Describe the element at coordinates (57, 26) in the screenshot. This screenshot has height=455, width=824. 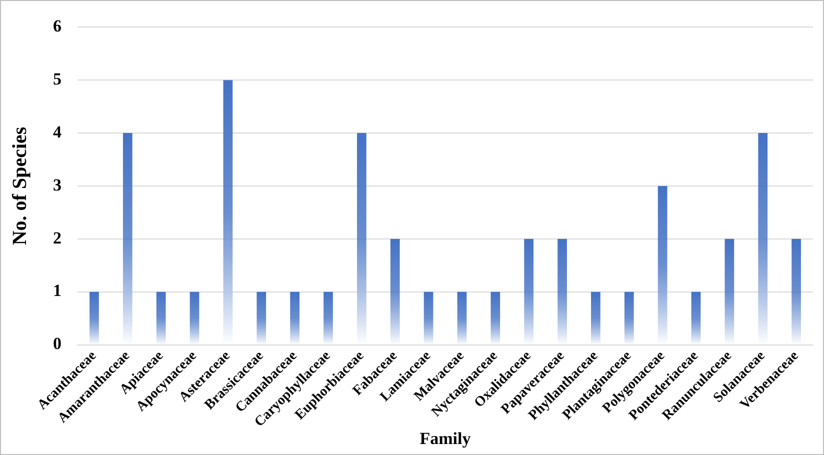
I see `y-tick-label: 6` at that location.